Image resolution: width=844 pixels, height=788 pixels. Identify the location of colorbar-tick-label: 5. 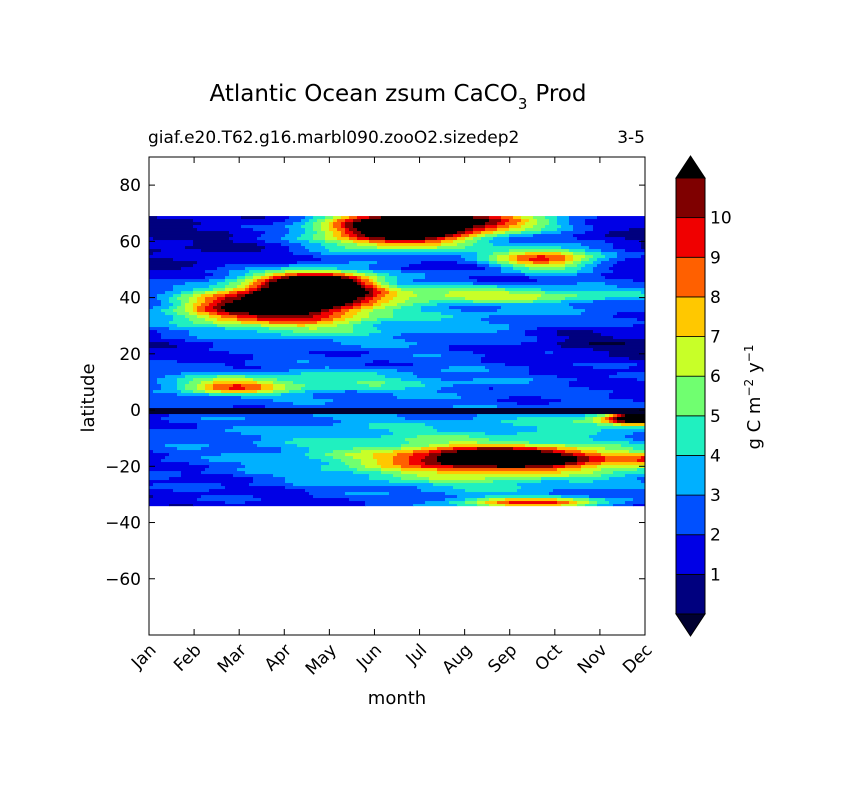
(715, 417).